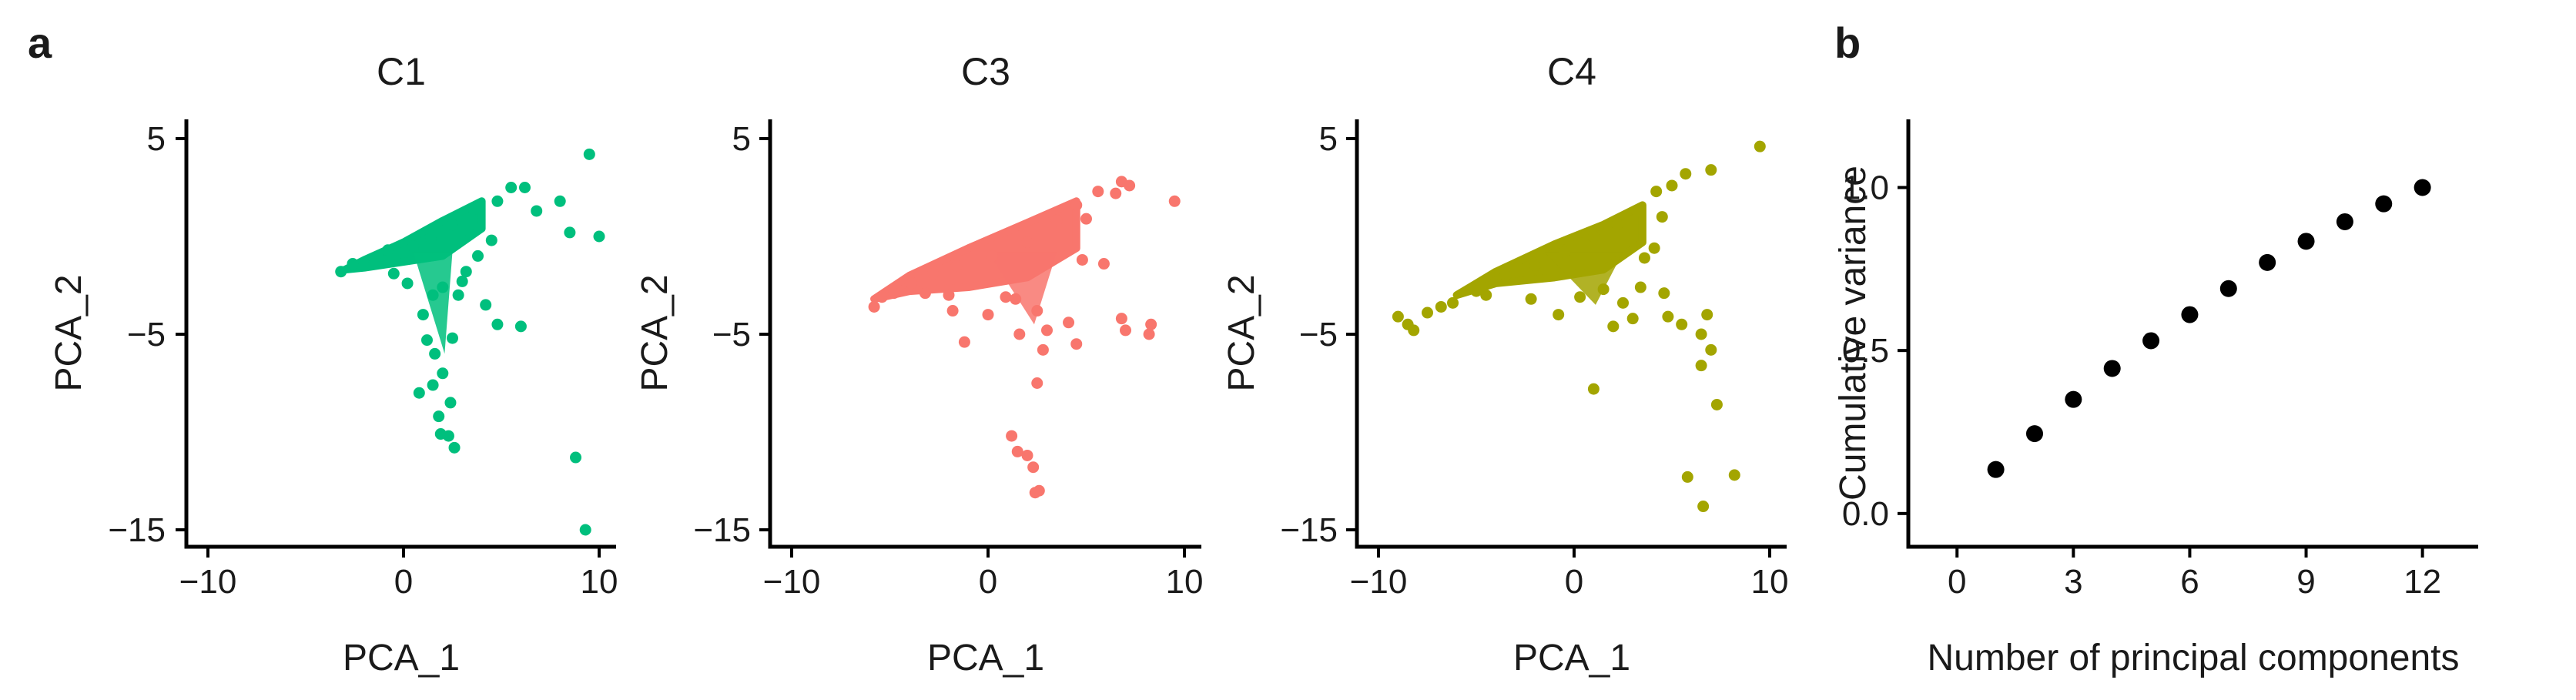 This screenshot has width=2576, height=700. What do you see at coordinates (1379, 582) in the screenshot?
I see `x-tick-label: −10` at bounding box center [1379, 582].